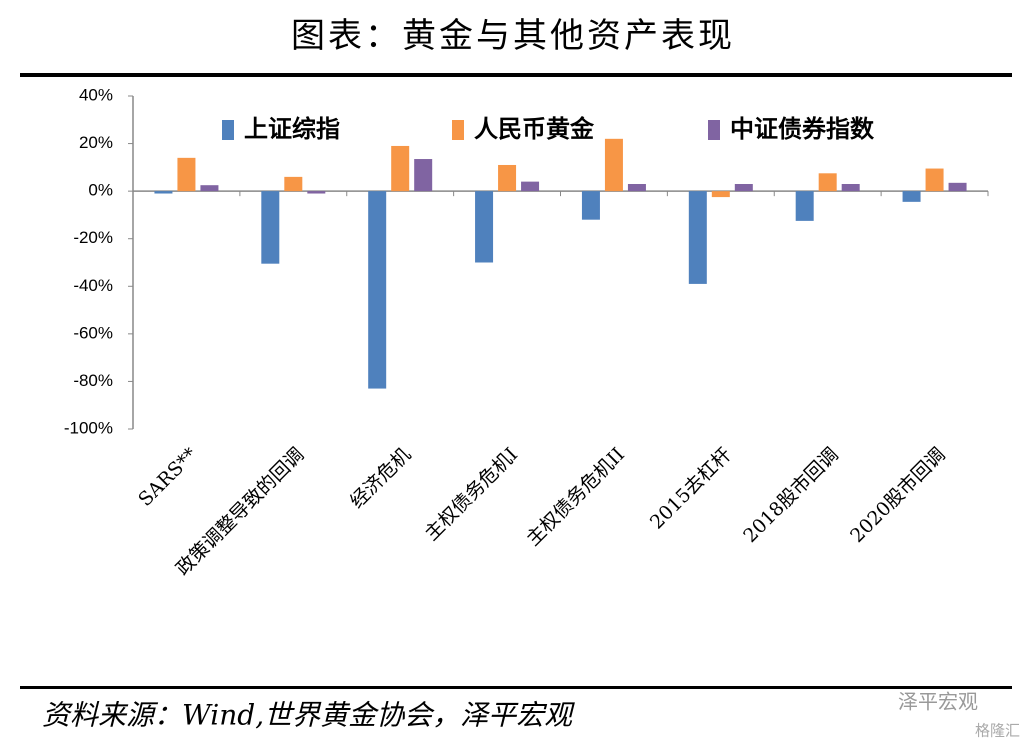  I want to click on legend-label: 上证综指, so click(292, 129).